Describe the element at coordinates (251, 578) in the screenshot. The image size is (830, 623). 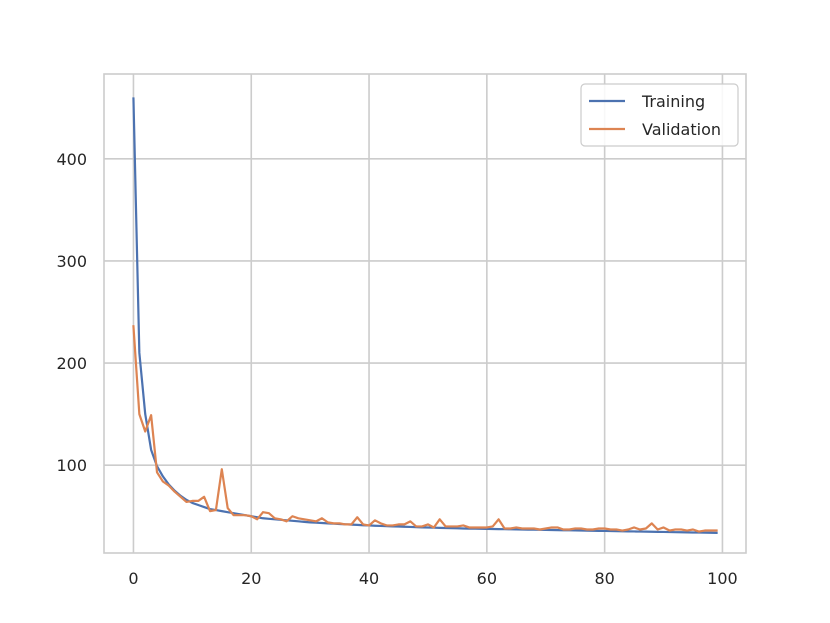
I see `x-tick-label: 20` at that location.